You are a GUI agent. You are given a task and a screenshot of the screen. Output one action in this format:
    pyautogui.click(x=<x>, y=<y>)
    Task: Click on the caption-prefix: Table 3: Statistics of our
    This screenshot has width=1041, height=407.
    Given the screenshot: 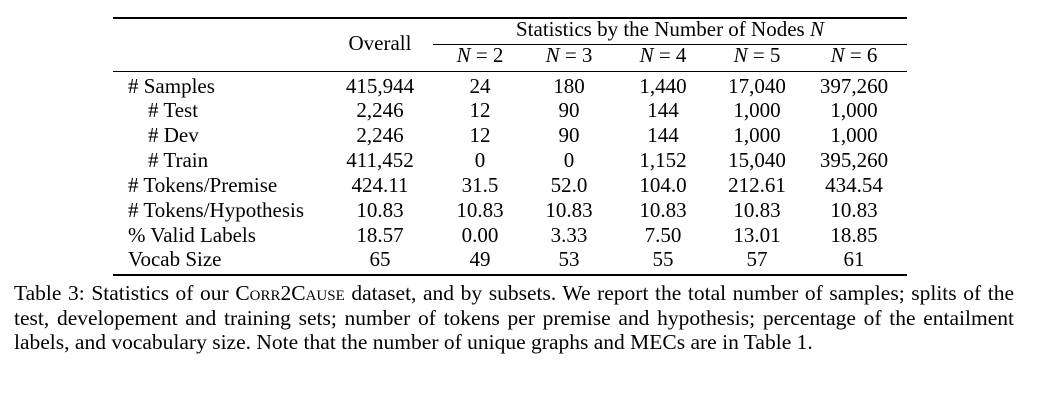 What is the action you would take?
    pyautogui.click(x=125, y=293)
    